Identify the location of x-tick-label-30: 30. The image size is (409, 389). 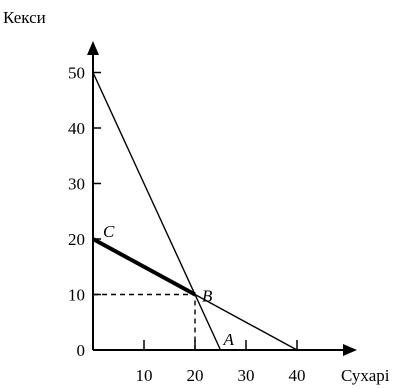
(246, 375).